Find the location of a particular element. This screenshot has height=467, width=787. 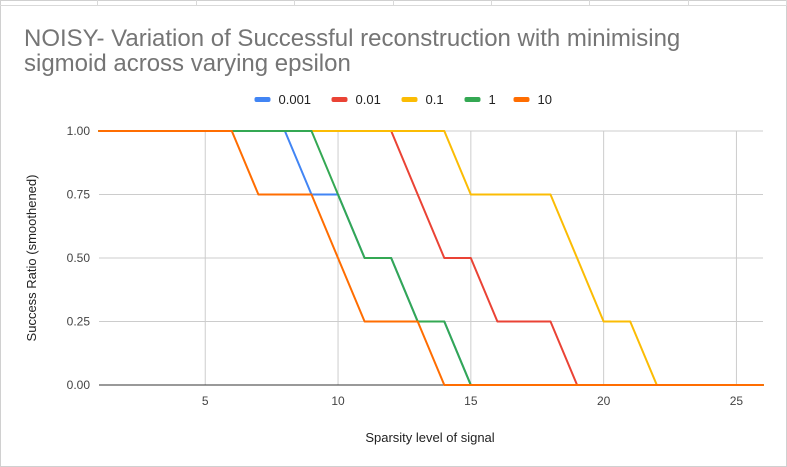

legend-label-0.1: 0.1 is located at coordinates (435, 99).